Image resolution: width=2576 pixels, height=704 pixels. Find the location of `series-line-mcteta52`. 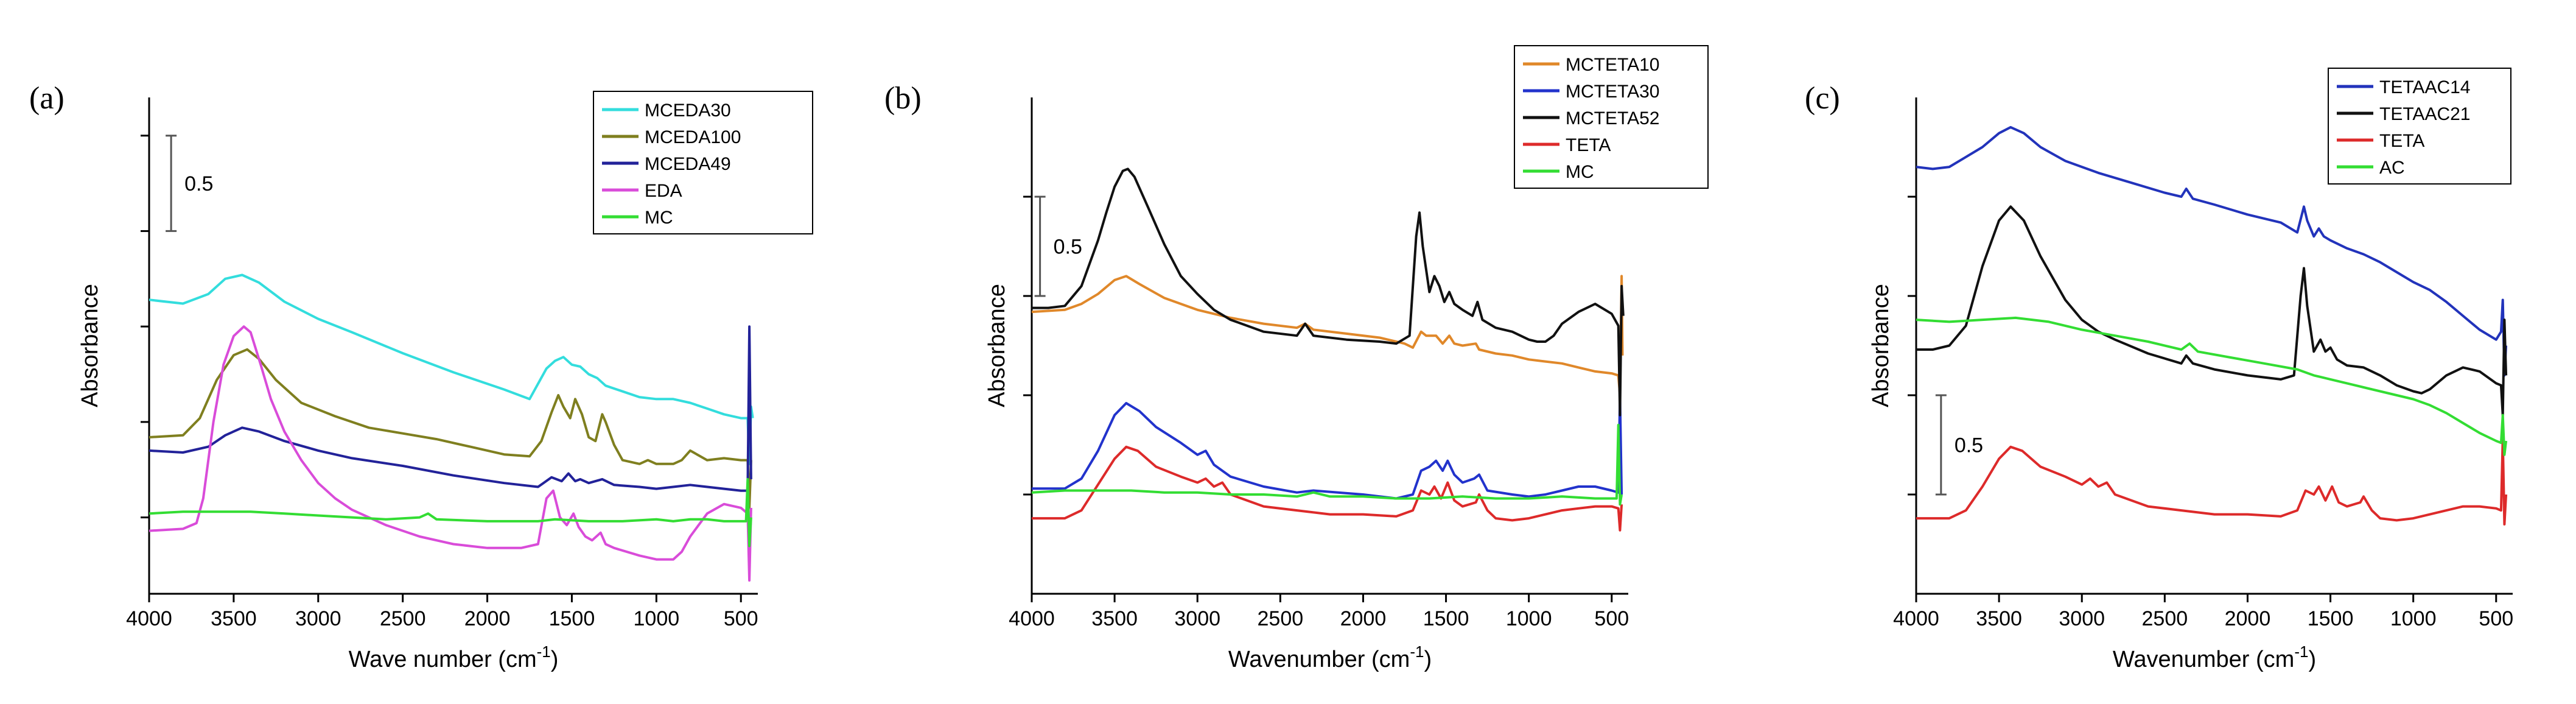

series-line-mcteta52 is located at coordinates (1328, 292).